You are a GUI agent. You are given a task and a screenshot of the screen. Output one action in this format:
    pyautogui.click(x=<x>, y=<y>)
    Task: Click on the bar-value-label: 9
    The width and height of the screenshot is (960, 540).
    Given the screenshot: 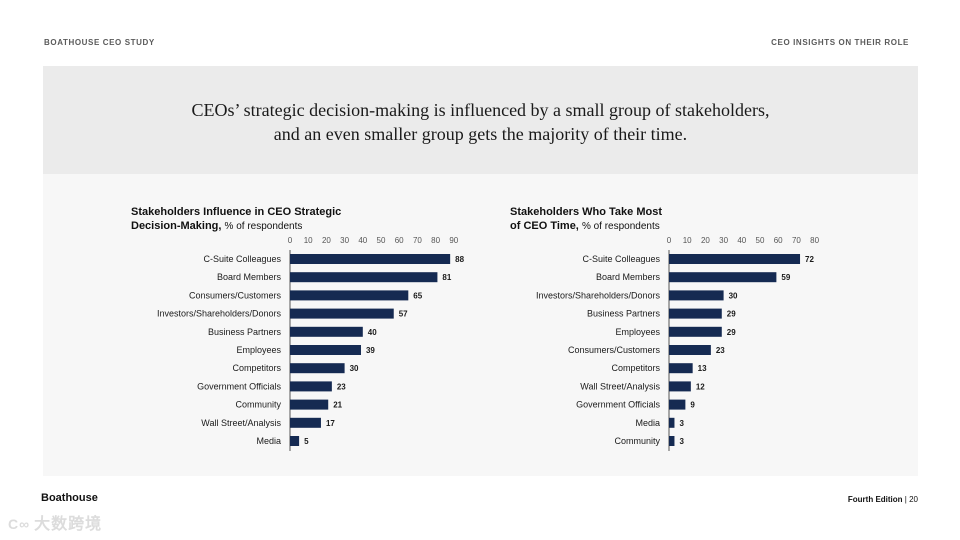 What is the action you would take?
    pyautogui.click(x=692, y=405)
    